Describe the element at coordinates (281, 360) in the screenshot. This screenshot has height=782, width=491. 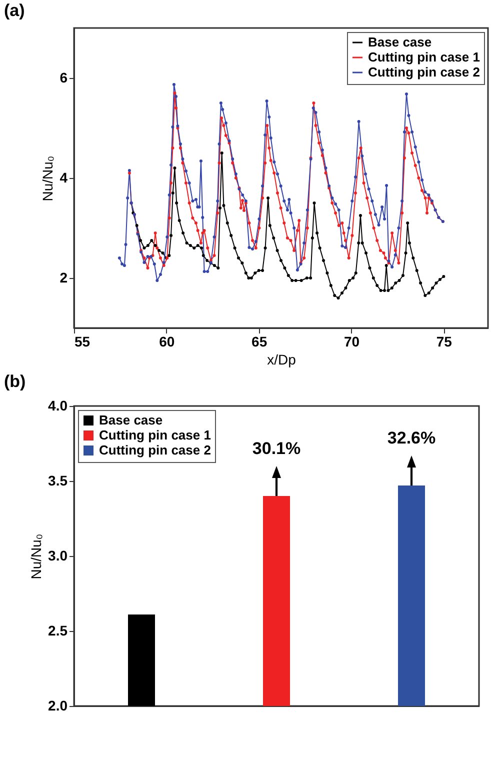
I see `x-axis-title: x/Dp` at that location.